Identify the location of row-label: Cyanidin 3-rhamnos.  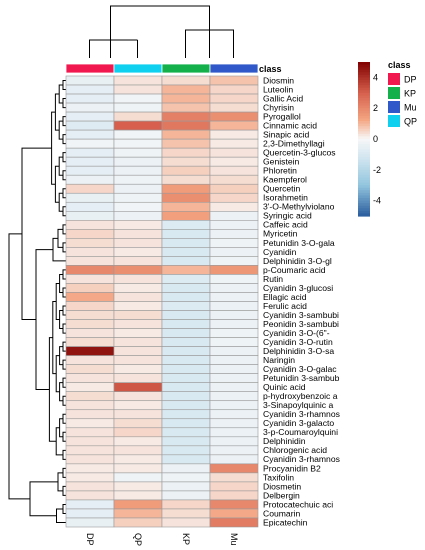
(301, 459).